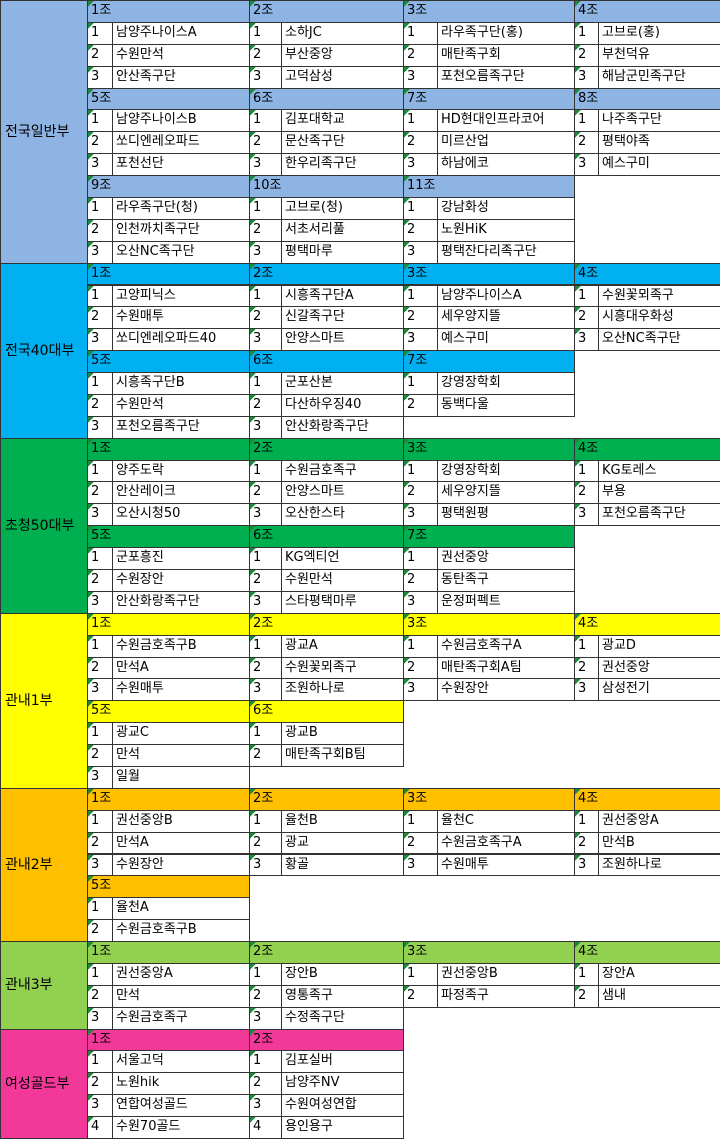 The width and height of the screenshot is (720, 1139). Describe the element at coordinates (181, 974) in the screenshot. I see `team-name: 권선중앙A` at that location.